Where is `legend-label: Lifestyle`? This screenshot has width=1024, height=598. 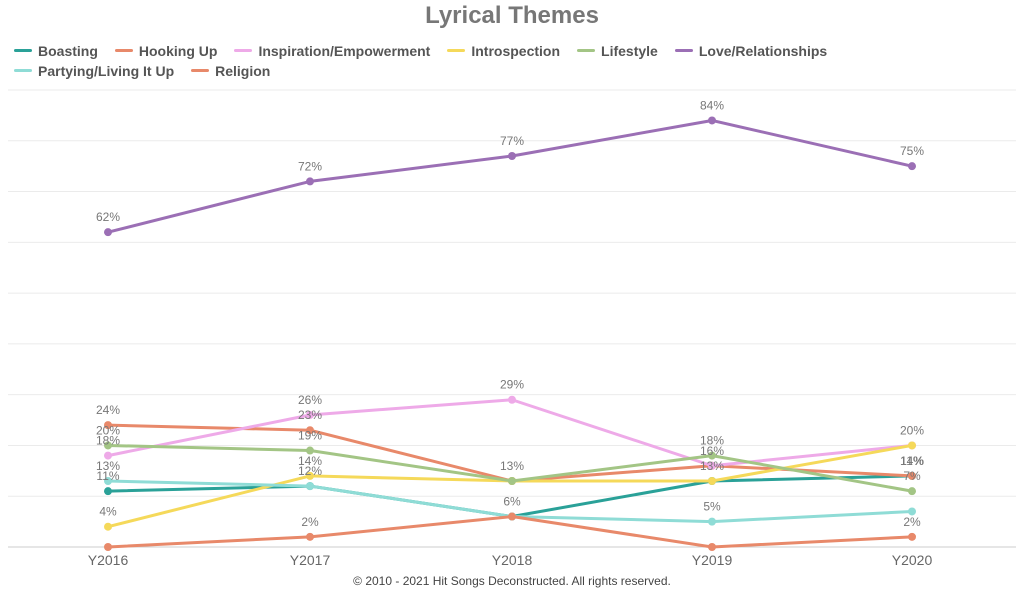 legend-label: Lifestyle is located at coordinates (629, 50).